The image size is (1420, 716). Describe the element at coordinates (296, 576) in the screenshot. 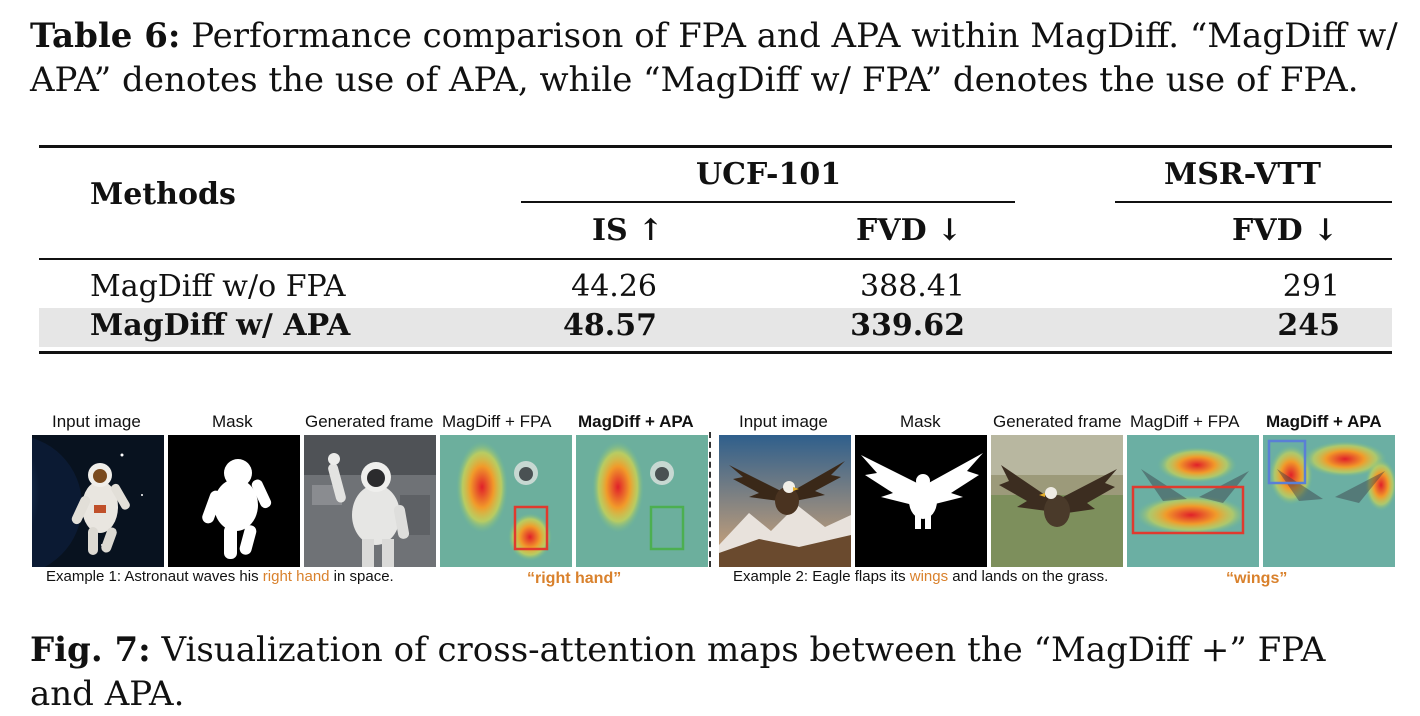

I see `example1-highlight: right hand` at that location.